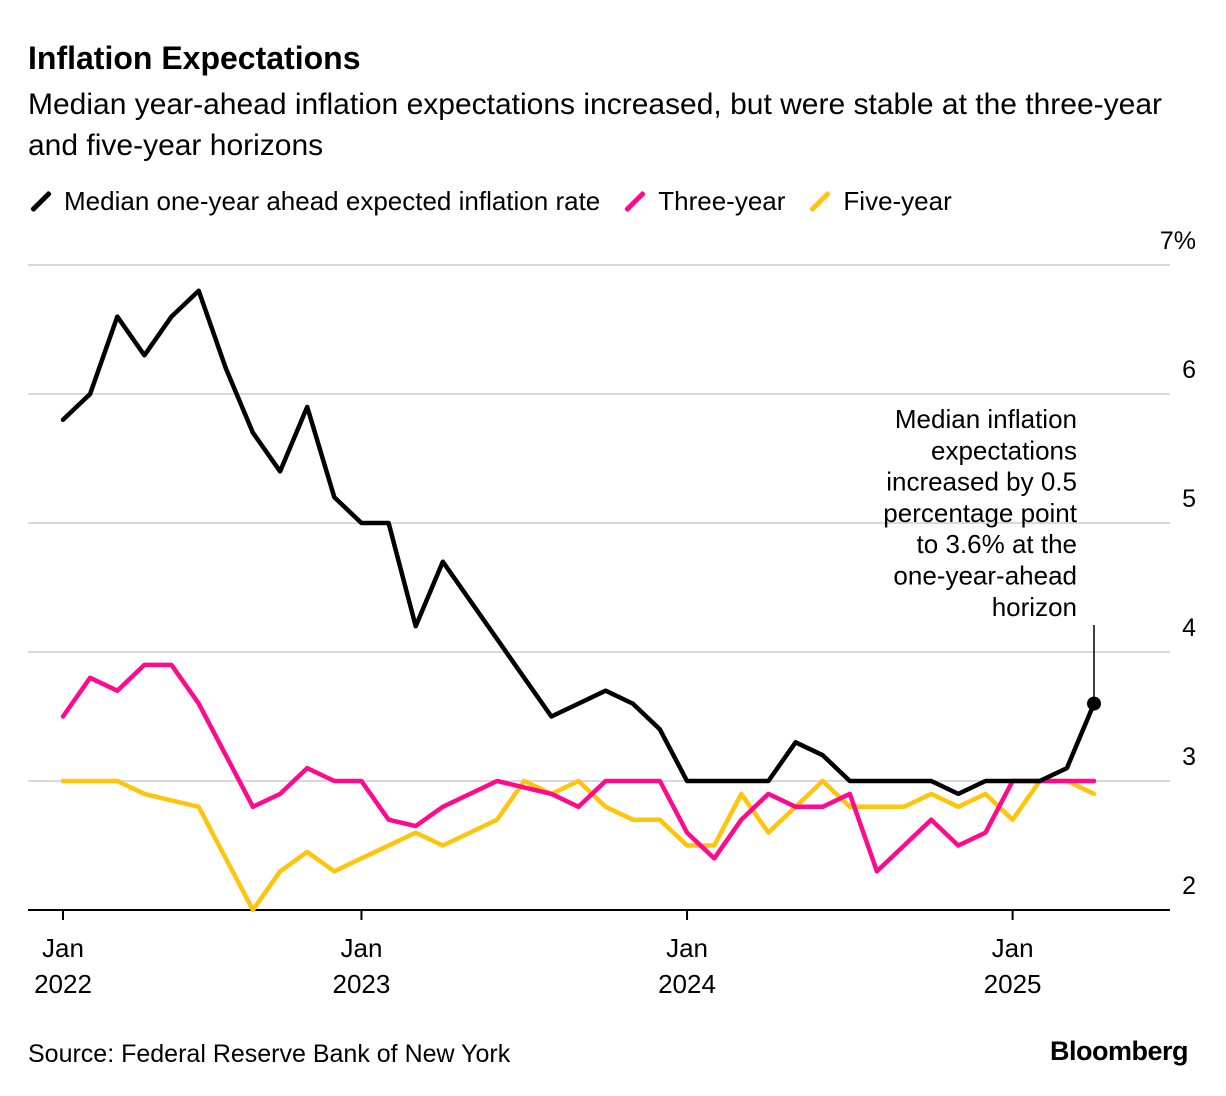 The height and width of the screenshot is (1096, 1226). I want to click on annotation-text-line: to 3.6% at the, so click(997, 544).